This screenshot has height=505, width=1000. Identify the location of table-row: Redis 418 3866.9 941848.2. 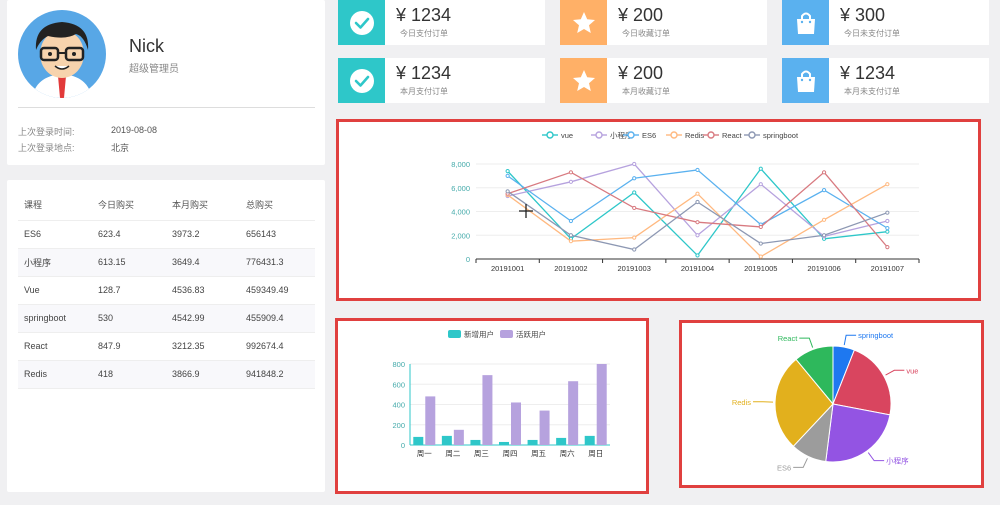
(166, 374).